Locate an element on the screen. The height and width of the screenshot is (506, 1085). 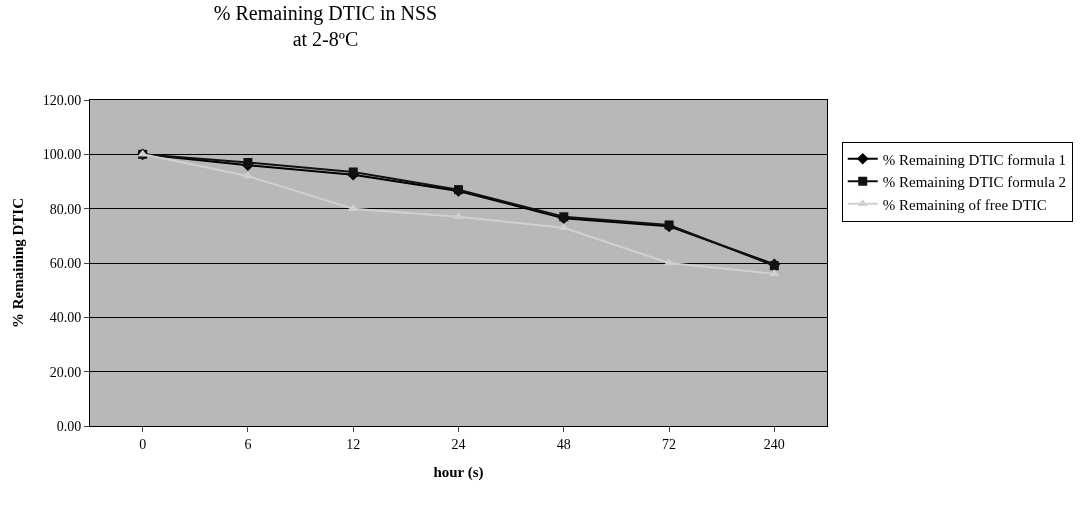
x-tick-label: 72 is located at coordinates (669, 444).